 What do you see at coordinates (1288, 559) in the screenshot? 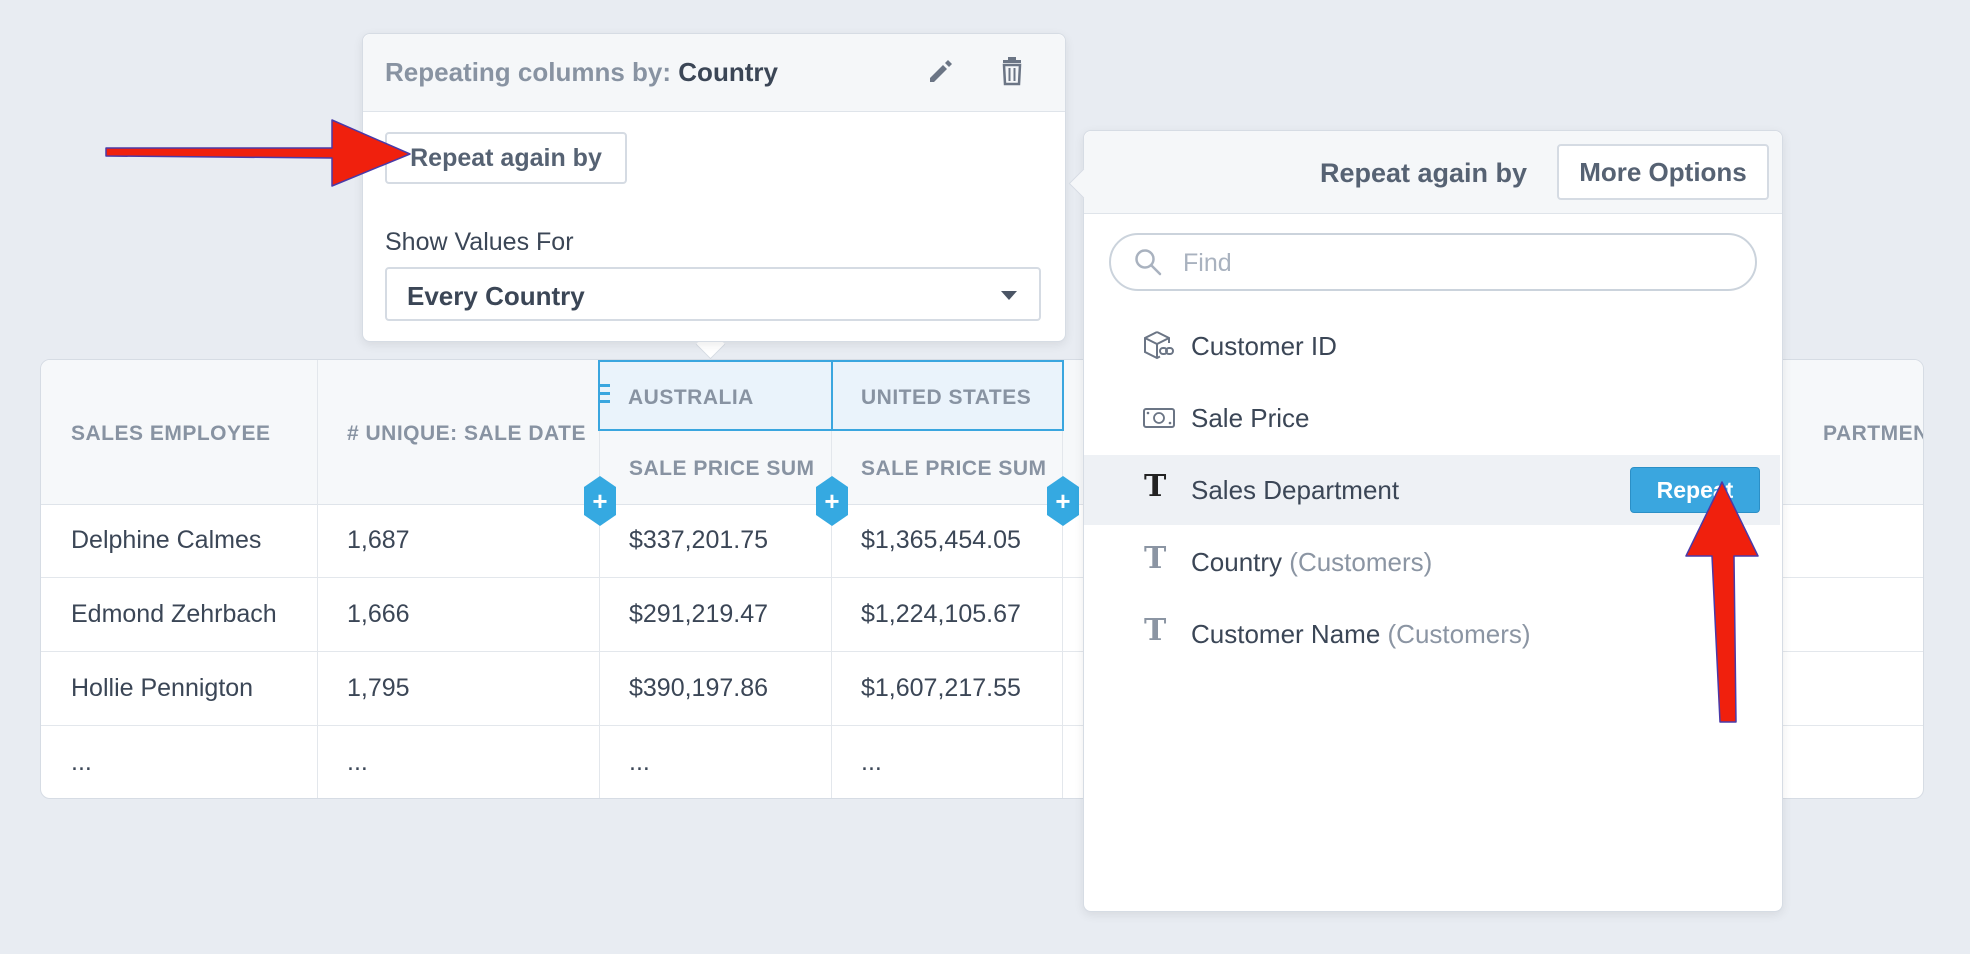
I see `field-item-country-customers: T Country (Customers)` at bounding box center [1288, 559].